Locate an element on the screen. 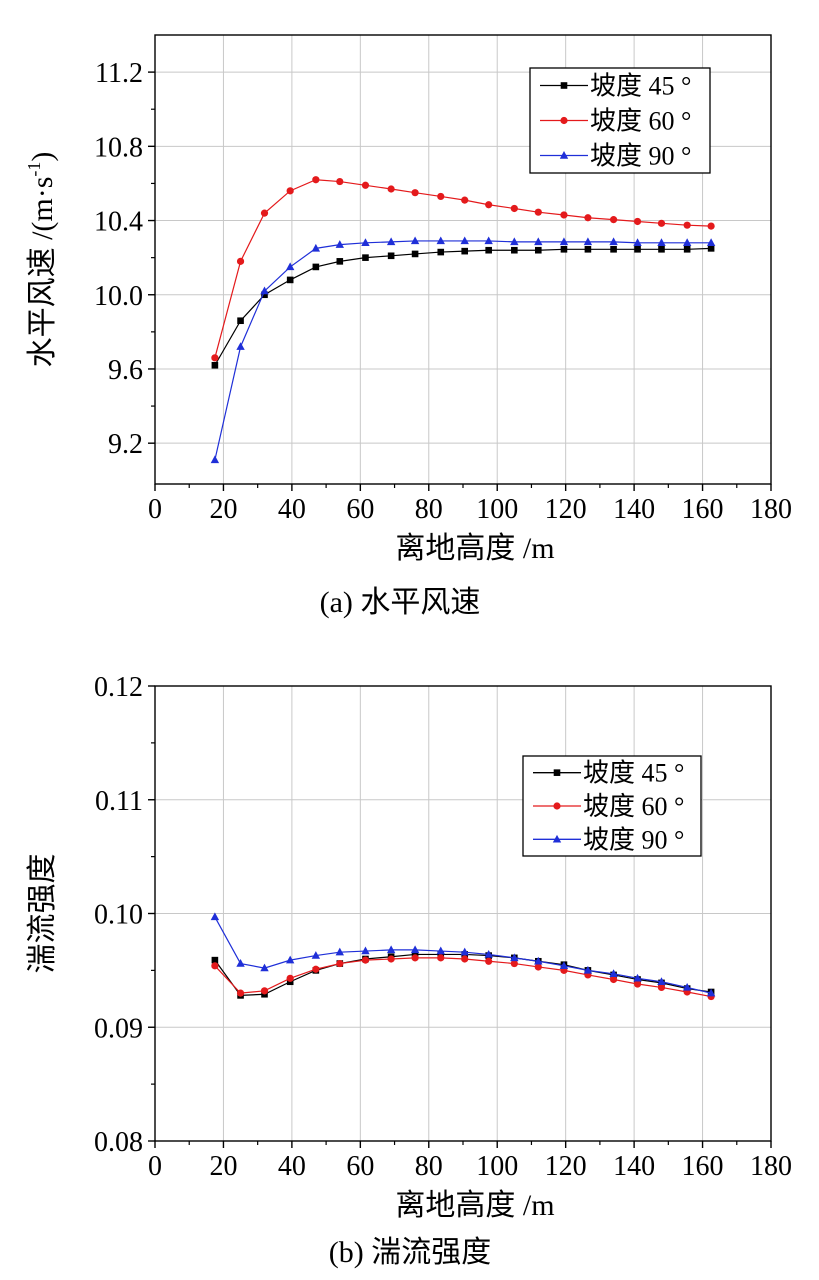  y-tick-label: 0.09 is located at coordinates (118, 1028).